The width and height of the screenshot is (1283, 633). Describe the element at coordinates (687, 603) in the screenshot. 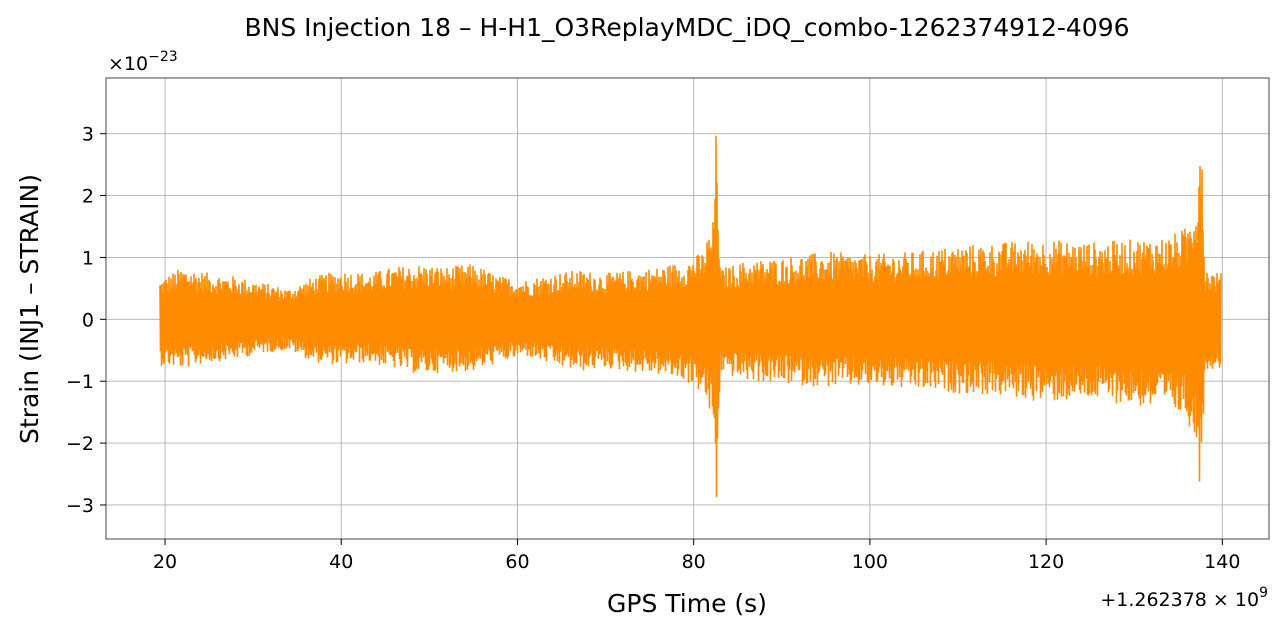

I see `x-axis-label: GPS Time (s)` at that location.